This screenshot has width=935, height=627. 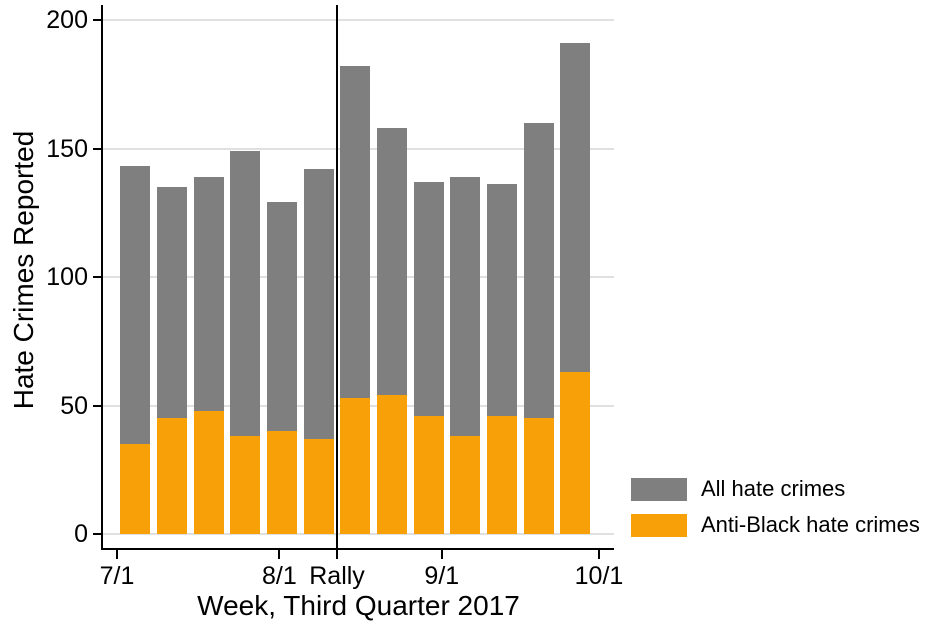 I want to click on bar-week-5-anti-black-hate-crimes, so click(x=282, y=482).